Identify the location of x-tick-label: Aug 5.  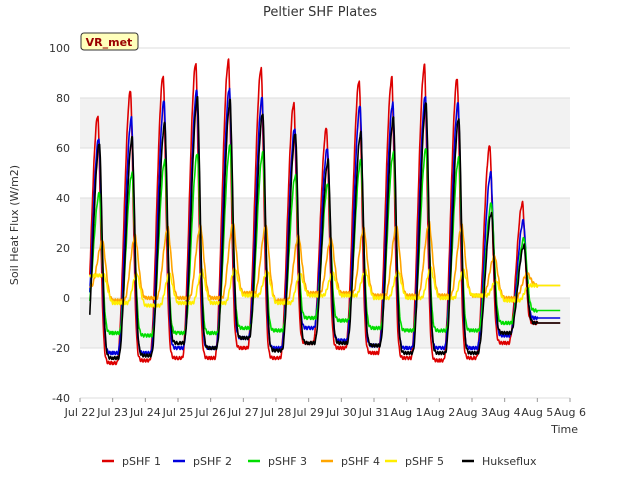
(537, 412).